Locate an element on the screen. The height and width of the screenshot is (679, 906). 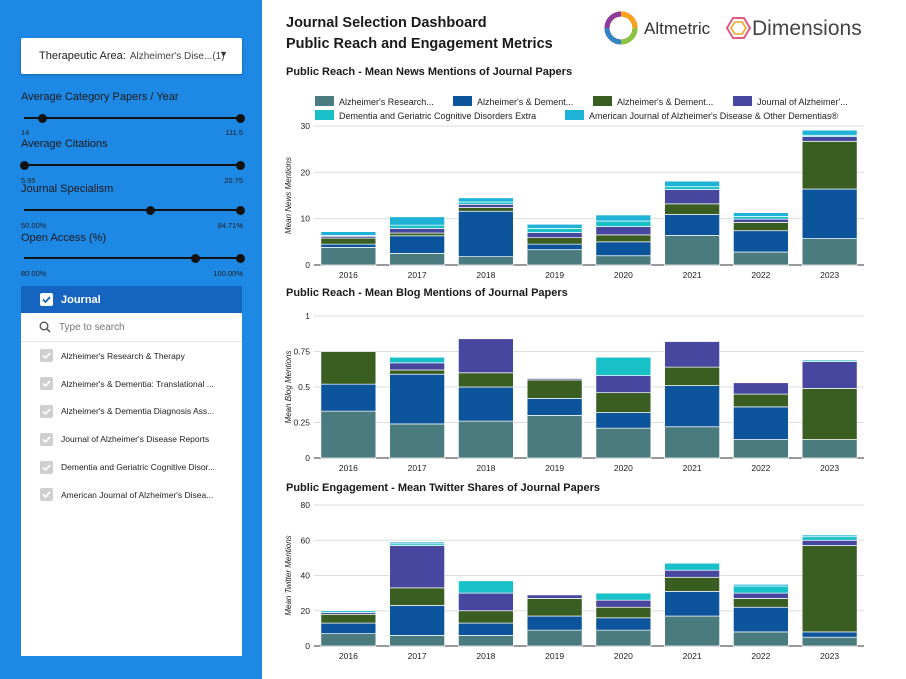
slider-high-handle is located at coordinates (240, 165).